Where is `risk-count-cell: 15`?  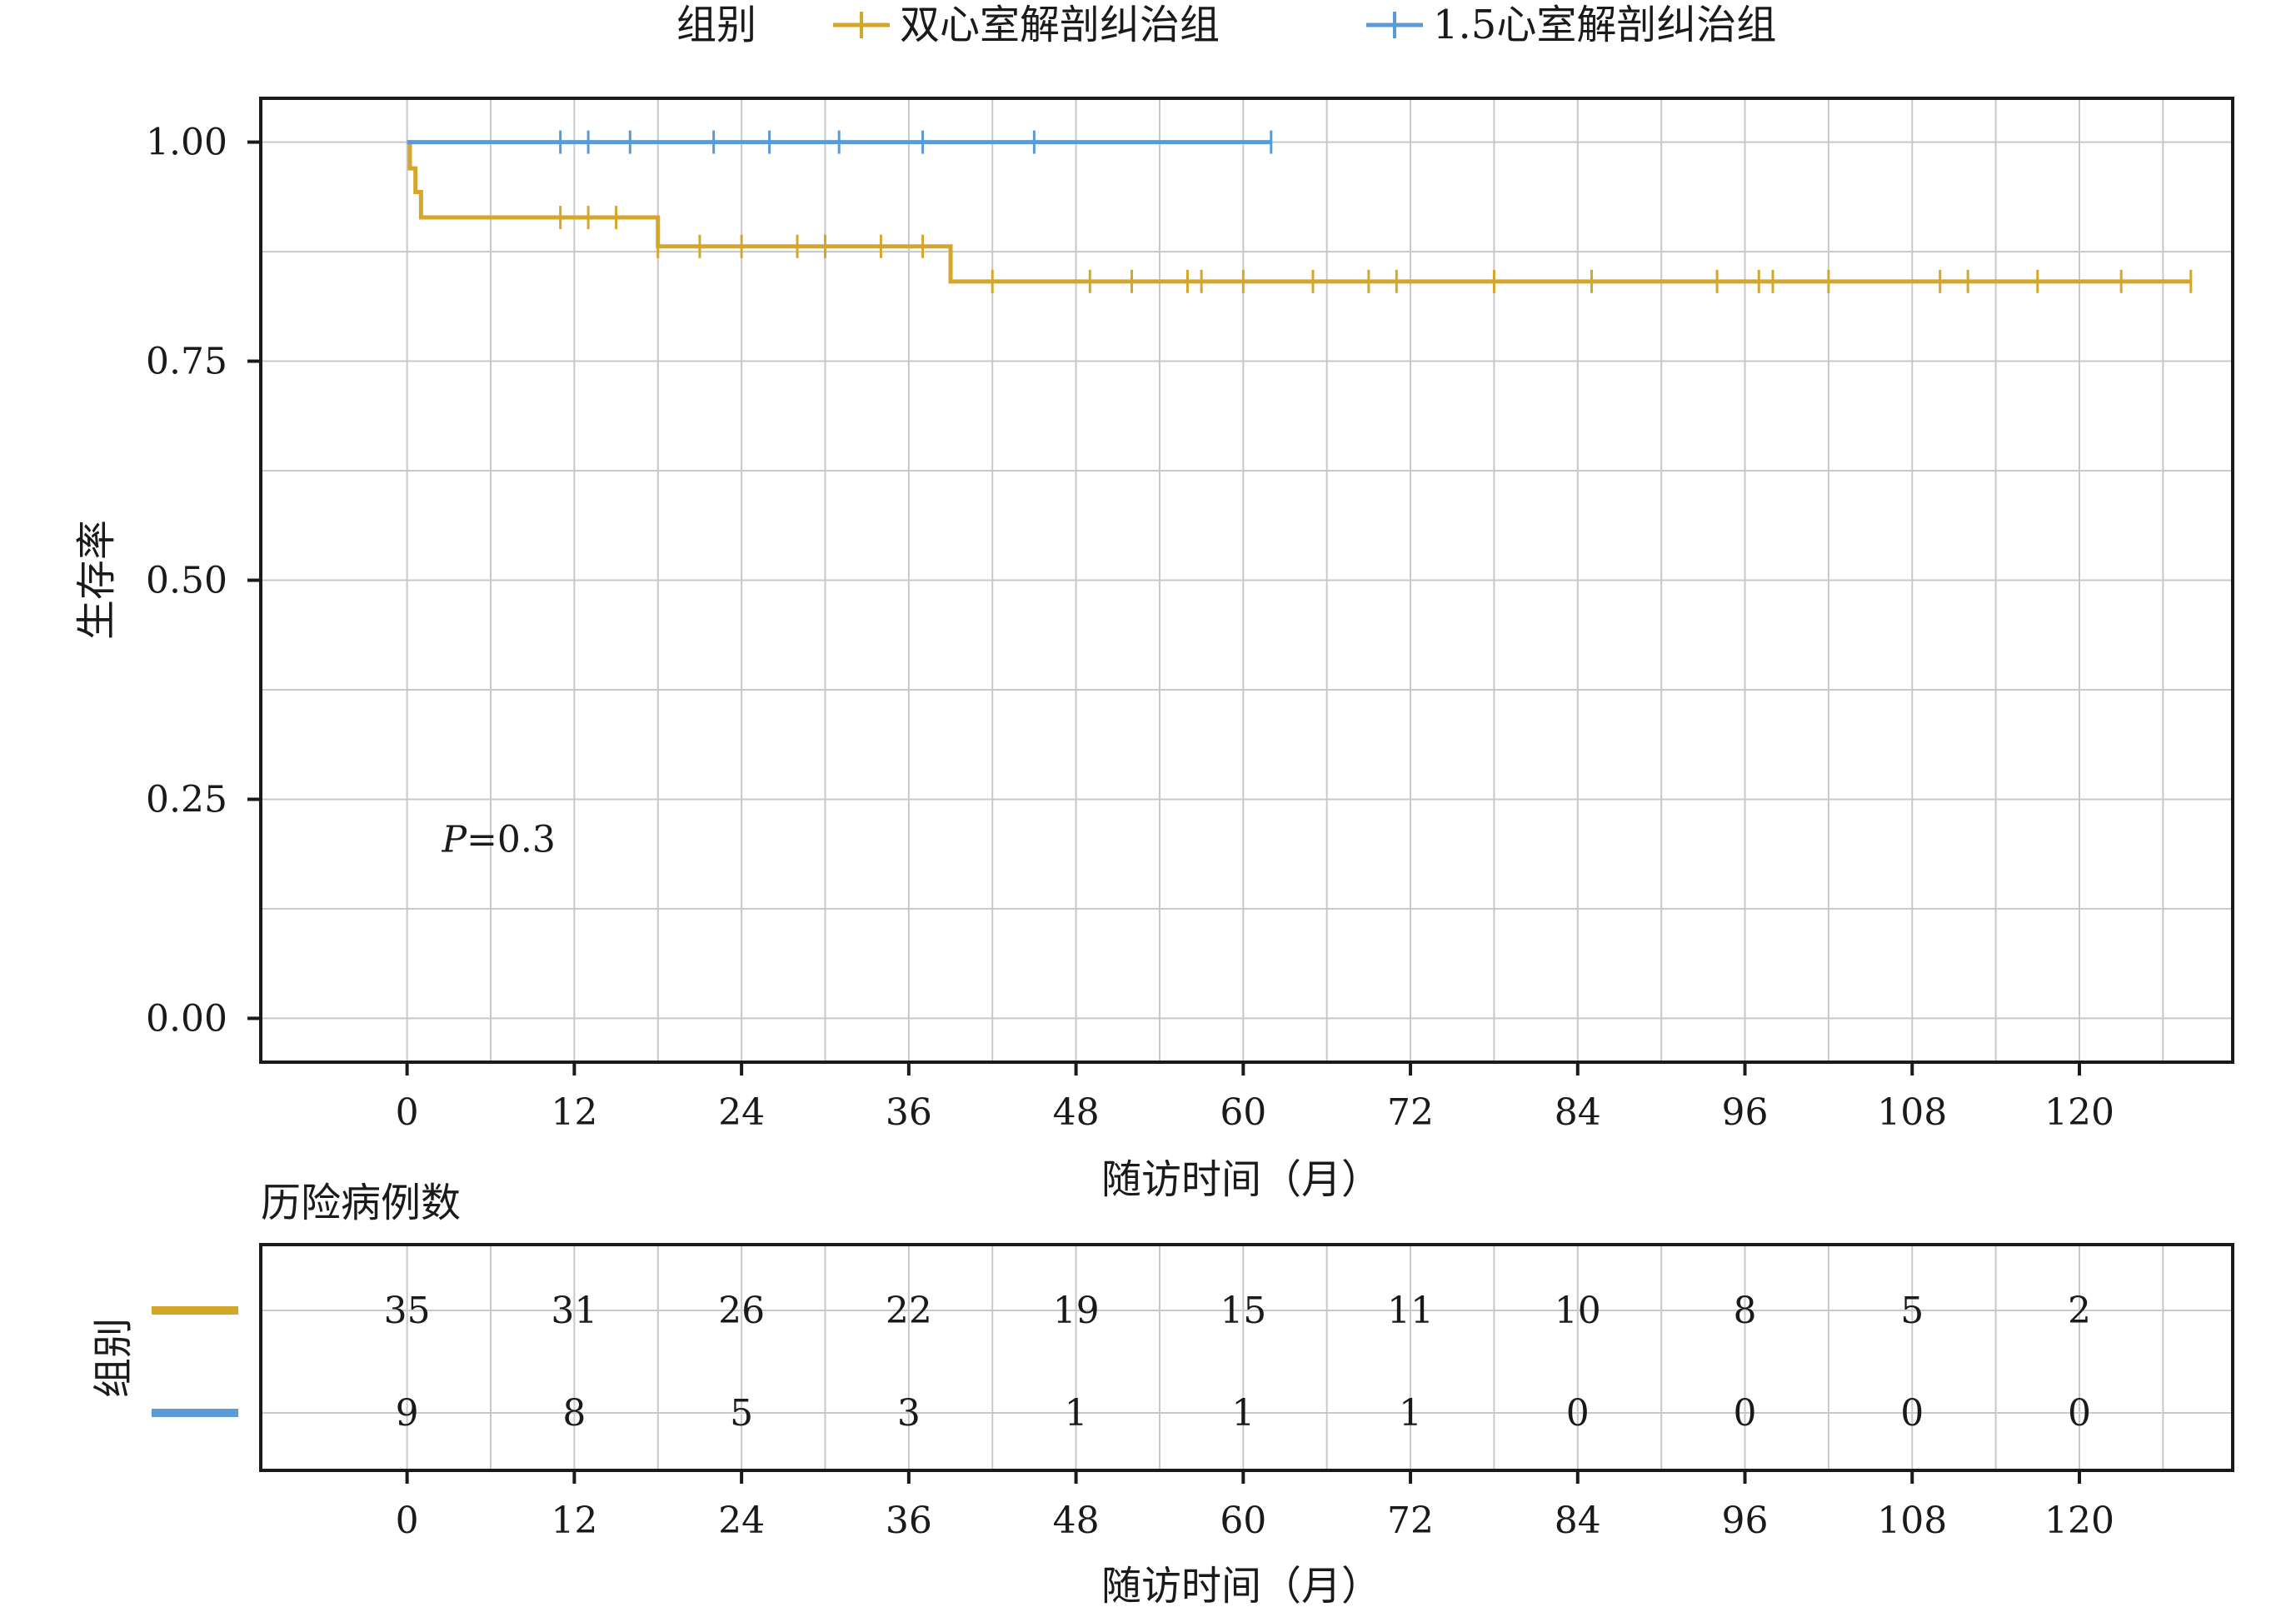
risk-count-cell: 15 is located at coordinates (1243, 1311).